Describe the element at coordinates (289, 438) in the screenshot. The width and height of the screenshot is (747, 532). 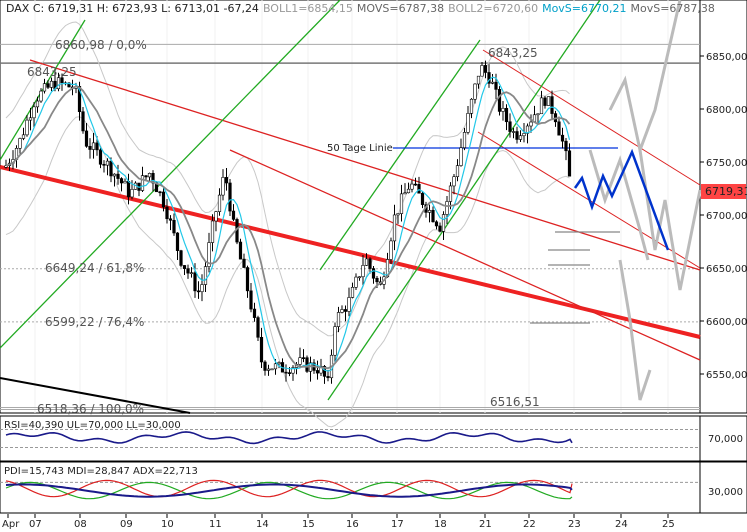
I see `rsi-line` at that location.